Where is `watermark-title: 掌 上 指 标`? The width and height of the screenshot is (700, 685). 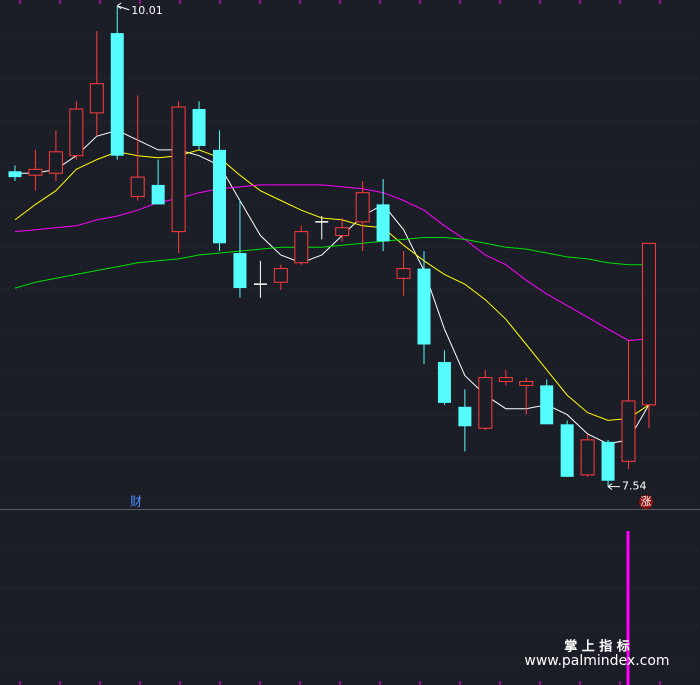 watermark-title: 掌 上 指 标 is located at coordinates (597, 647).